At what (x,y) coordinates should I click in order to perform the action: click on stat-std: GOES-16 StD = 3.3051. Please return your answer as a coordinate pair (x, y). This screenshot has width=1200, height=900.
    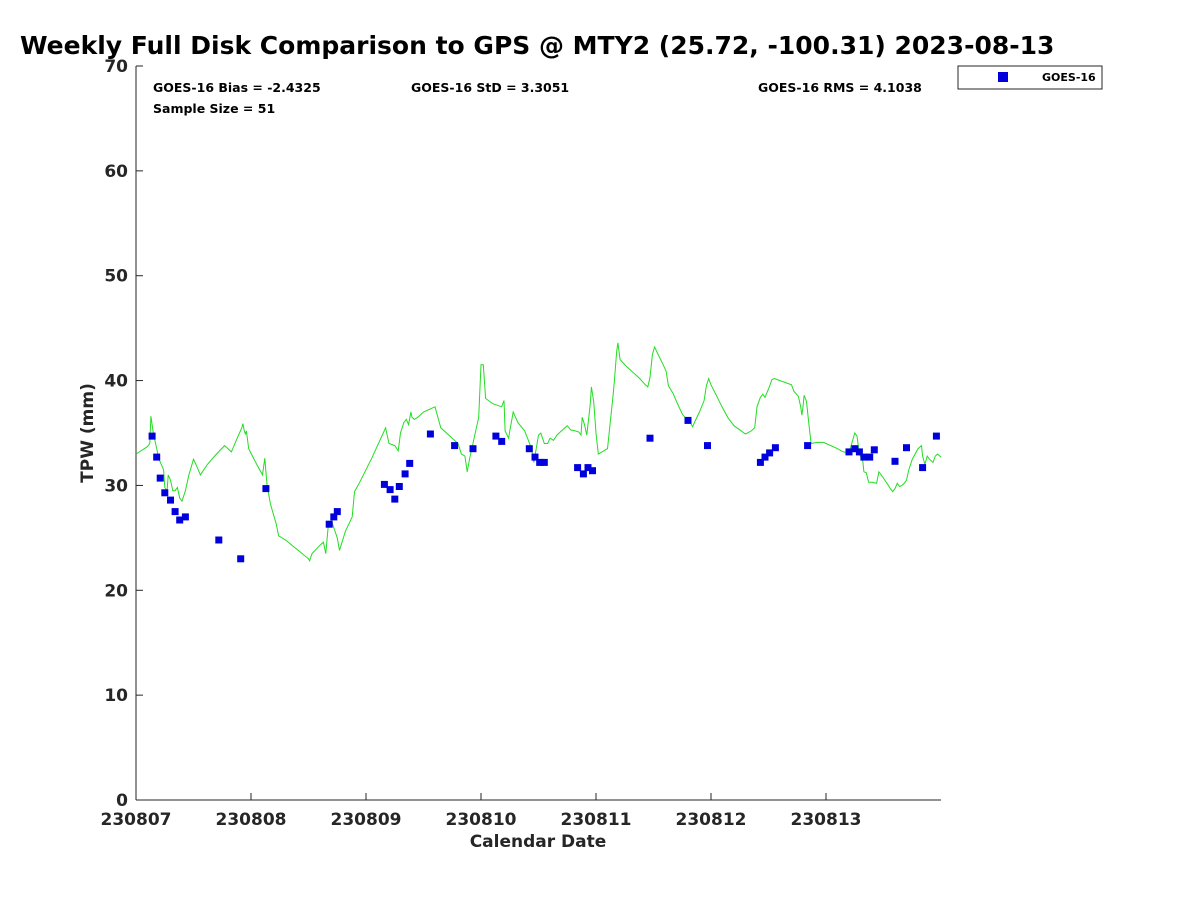
    Looking at the image, I should click on (490, 87).